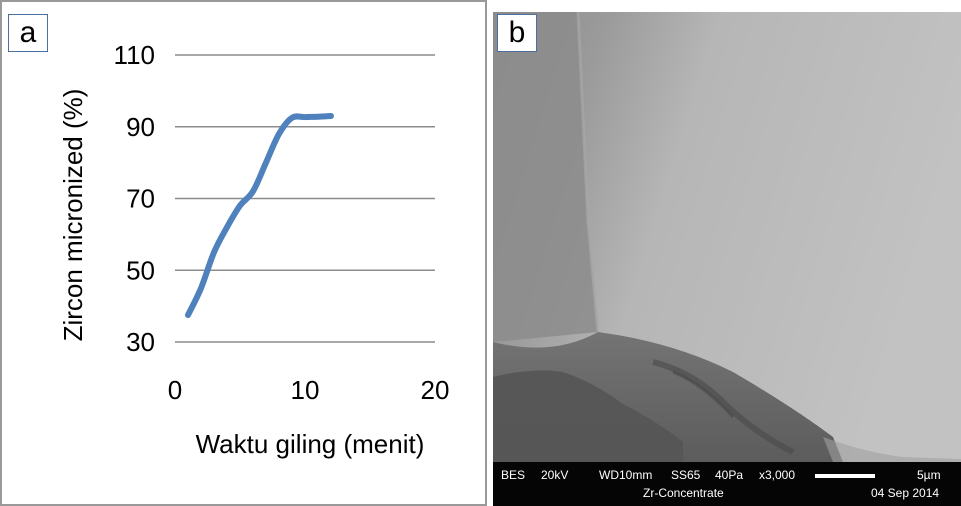  What do you see at coordinates (905, 493) in the screenshot?
I see `sem-date: 04 Sep 2014` at bounding box center [905, 493].